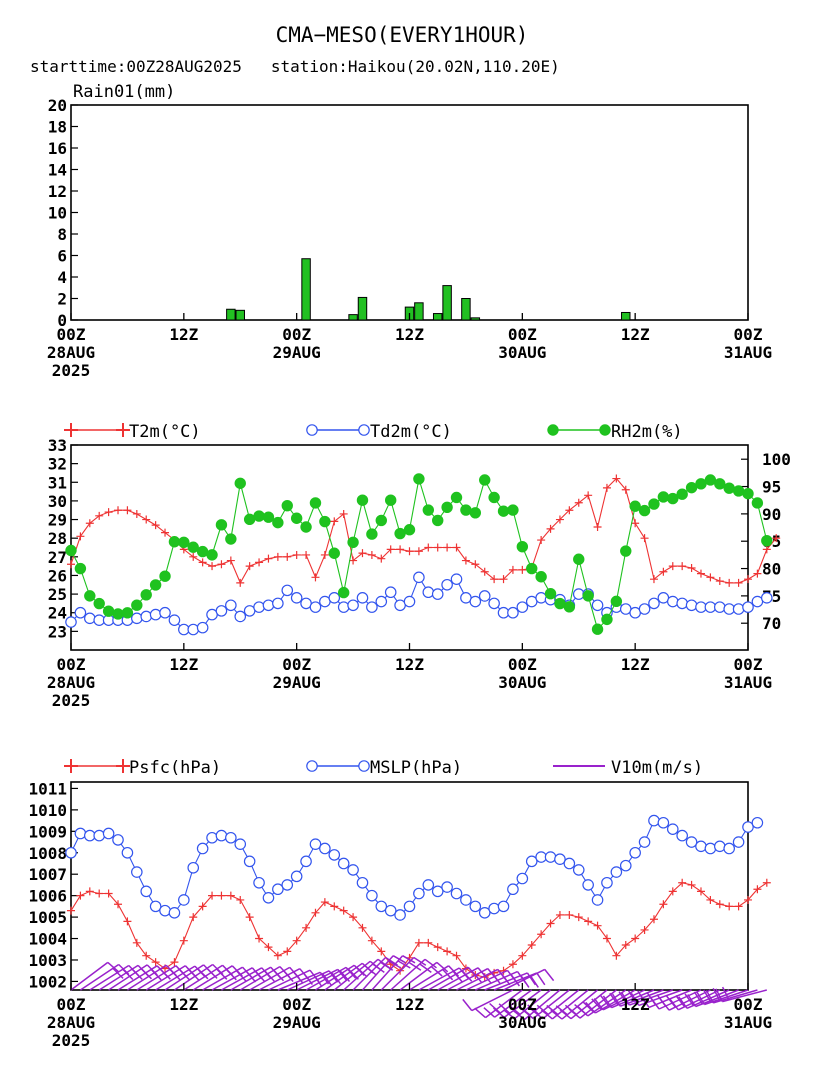 The height and width of the screenshot is (1065, 822). Describe the element at coordinates (175, 768) in the screenshot. I see `legend-psfc-label: Psfc(hPa)` at that location.